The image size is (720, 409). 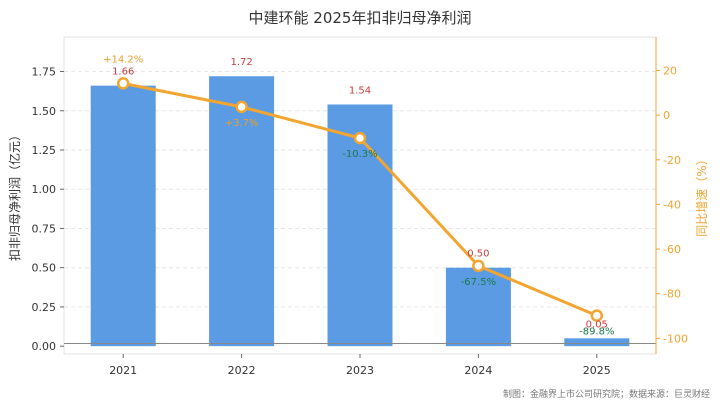 I want to click on source-footer: 制图：金融界上市公司研究院；数据来源：巨灵财经, so click(x=606, y=394).